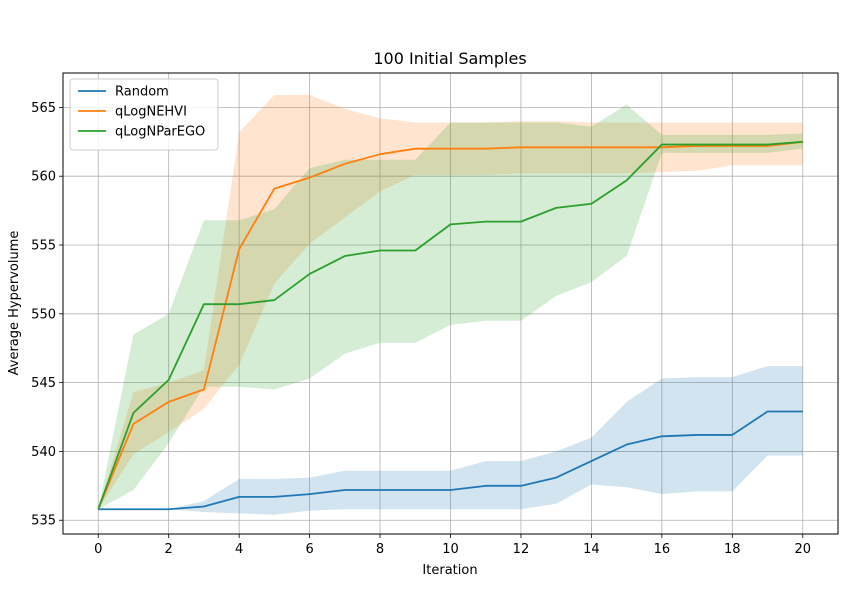 The image size is (843, 600). Describe the element at coordinates (160, 132) in the screenshot. I see `legend-label: qLogNParEGO` at that location.